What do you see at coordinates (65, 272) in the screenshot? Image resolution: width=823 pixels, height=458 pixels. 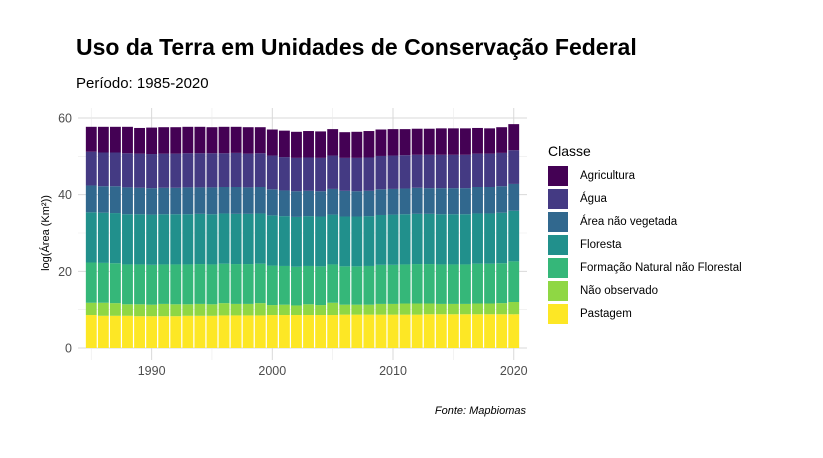 I see `y-tick-label: 20` at bounding box center [65, 272].